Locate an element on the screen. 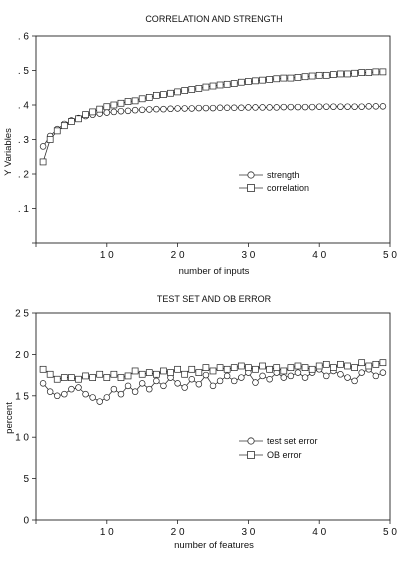 The width and height of the screenshot is (420, 561). x-tick-label: 4 0 is located at coordinates (319, 255).